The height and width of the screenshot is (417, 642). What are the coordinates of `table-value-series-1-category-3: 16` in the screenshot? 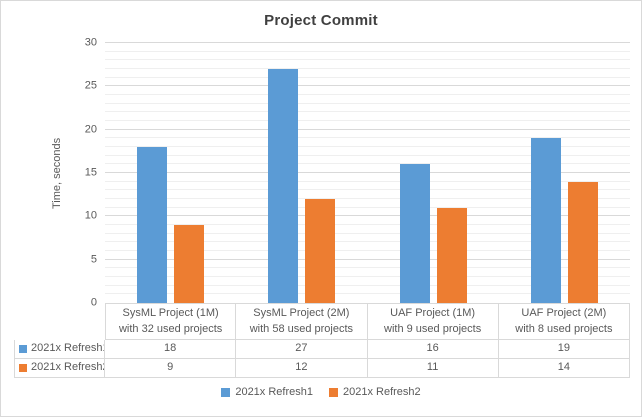 It's located at (433, 349).